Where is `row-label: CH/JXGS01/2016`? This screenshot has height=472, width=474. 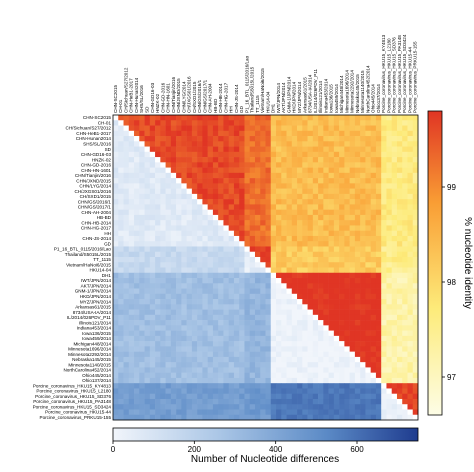
row-label: CH/JXGS01/2016 is located at coordinates (92, 191).